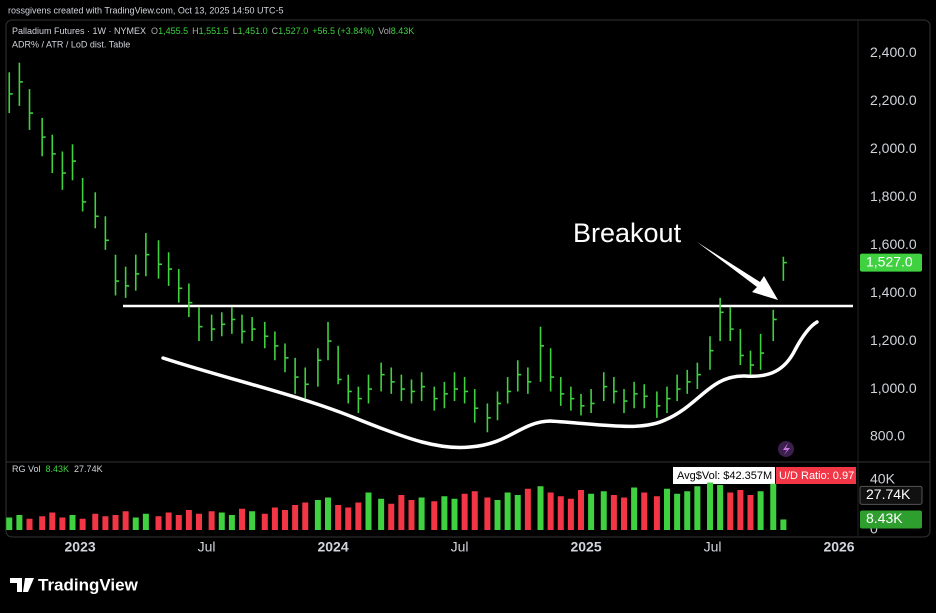  I want to click on y-tick-label: 1,600.0, so click(893, 244).